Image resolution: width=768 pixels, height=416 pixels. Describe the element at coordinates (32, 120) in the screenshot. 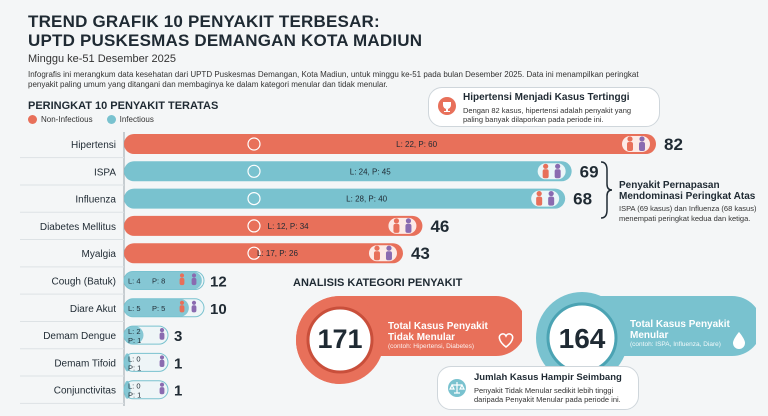

I see `legend-swatch-noninfectious` at that location.